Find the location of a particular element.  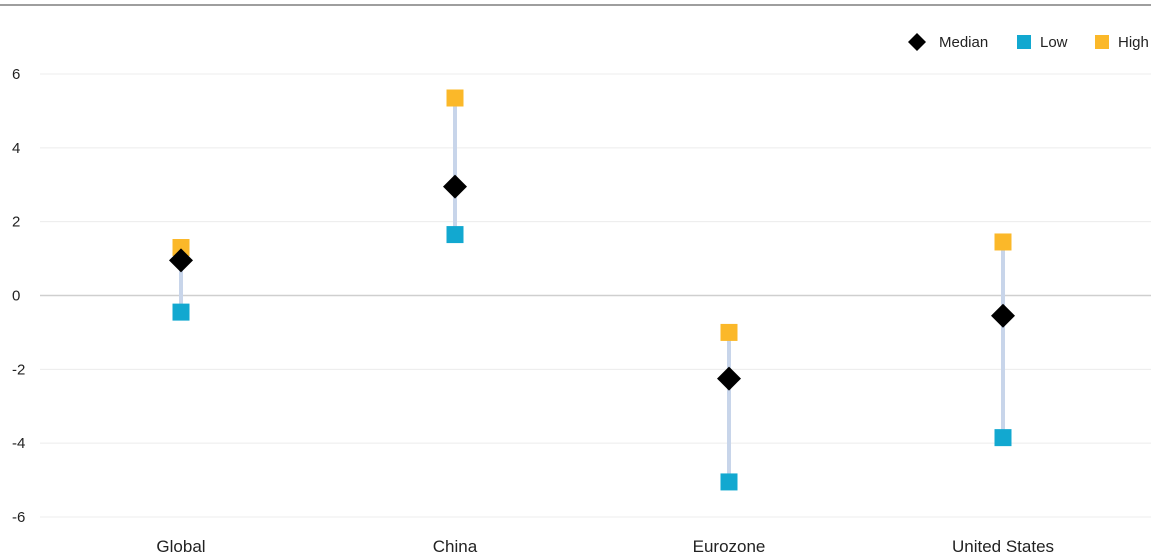

low-marker-united-states is located at coordinates (1003, 438).